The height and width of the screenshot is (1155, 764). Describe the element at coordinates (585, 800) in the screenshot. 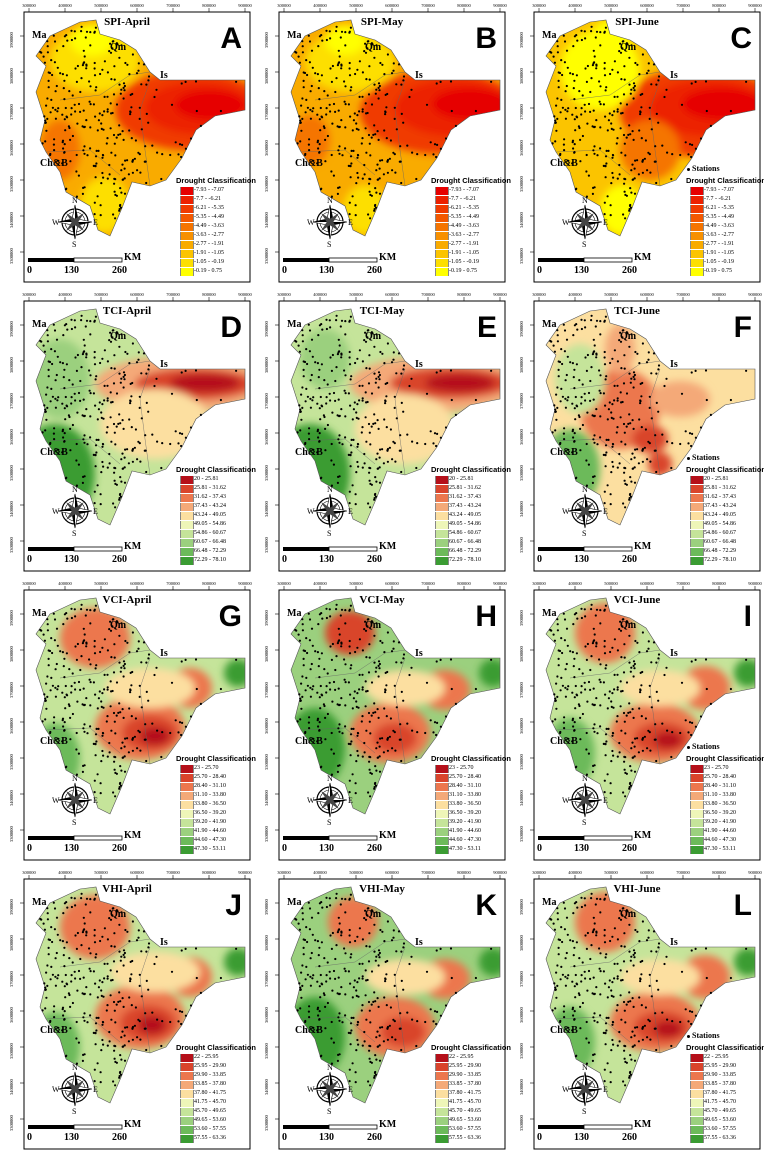

I see `compass-rose-icon` at that location.